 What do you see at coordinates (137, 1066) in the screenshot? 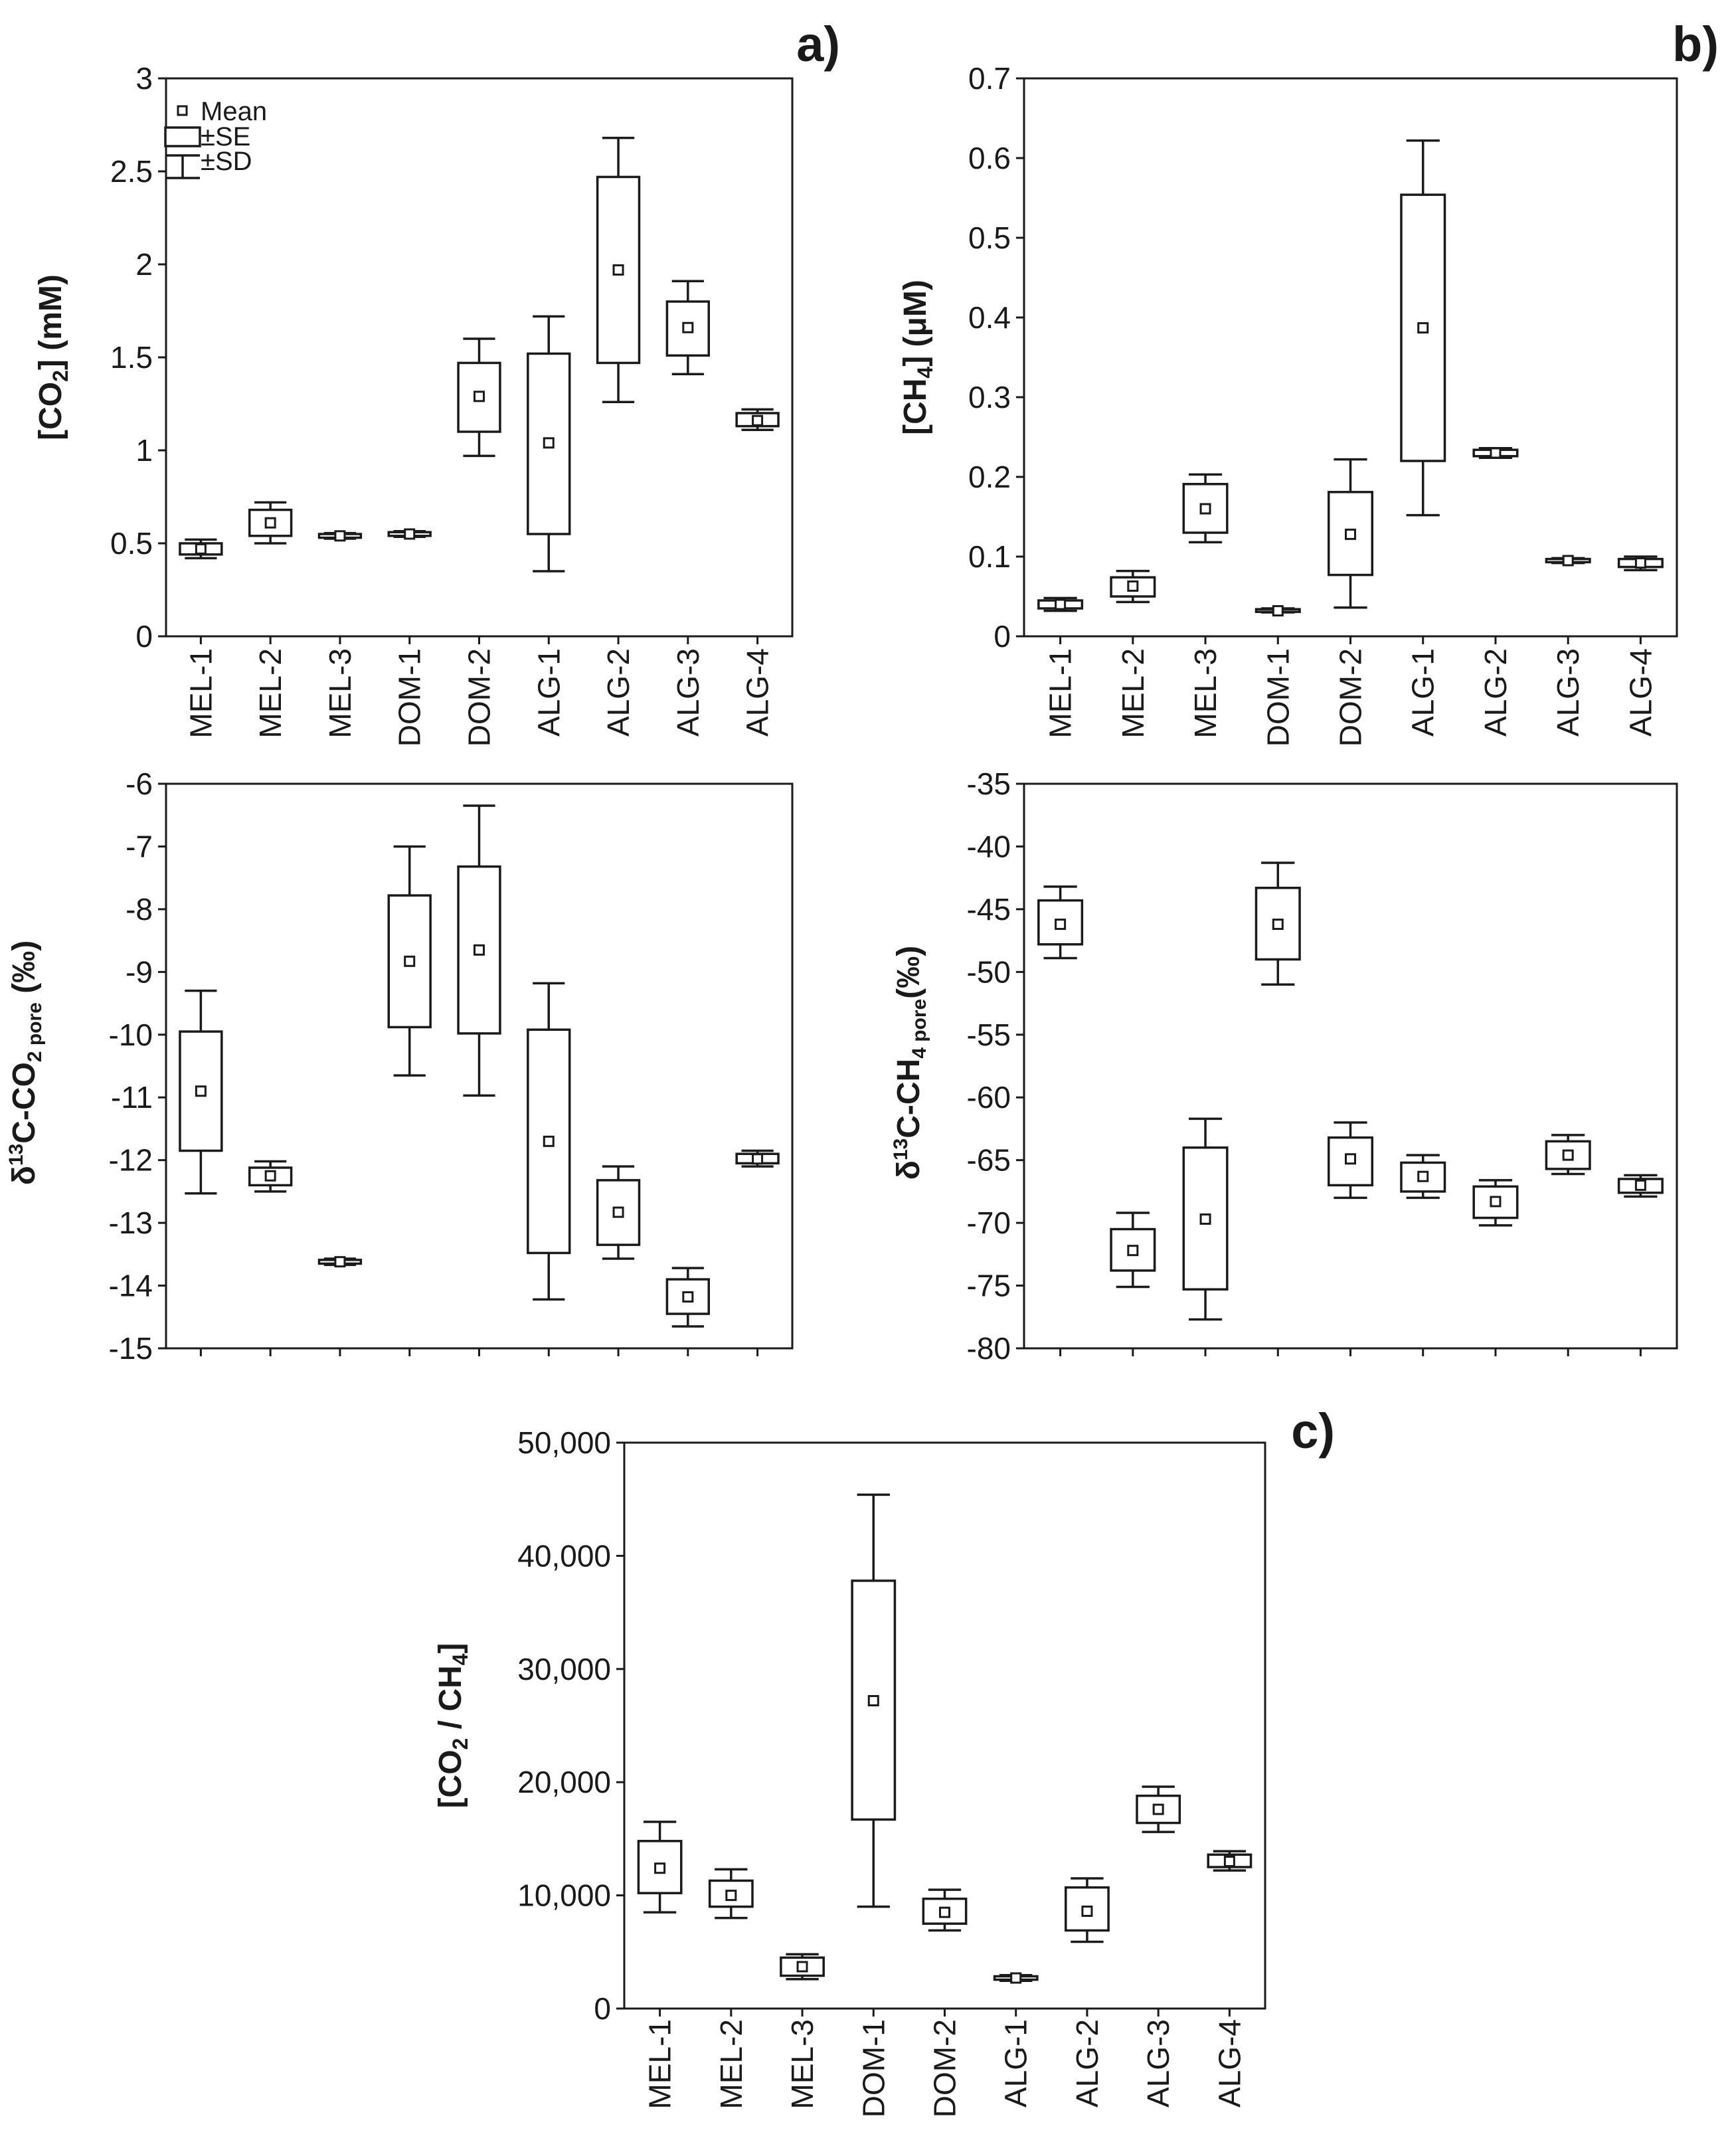
I see `y-ticks-d13c-co2: -15 -14 -13 -12 -11 -10 -9 -8 -7 -6` at bounding box center [137, 1066].